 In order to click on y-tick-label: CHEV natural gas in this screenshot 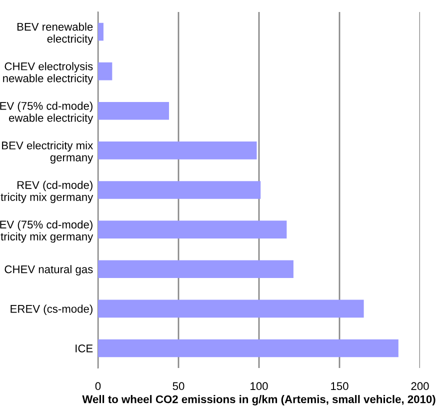, I will do `click(48, 270)`.